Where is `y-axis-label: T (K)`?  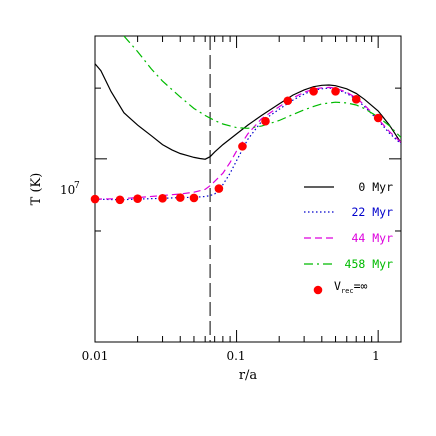 y-axis-label: T (K) is located at coordinates (36, 189).